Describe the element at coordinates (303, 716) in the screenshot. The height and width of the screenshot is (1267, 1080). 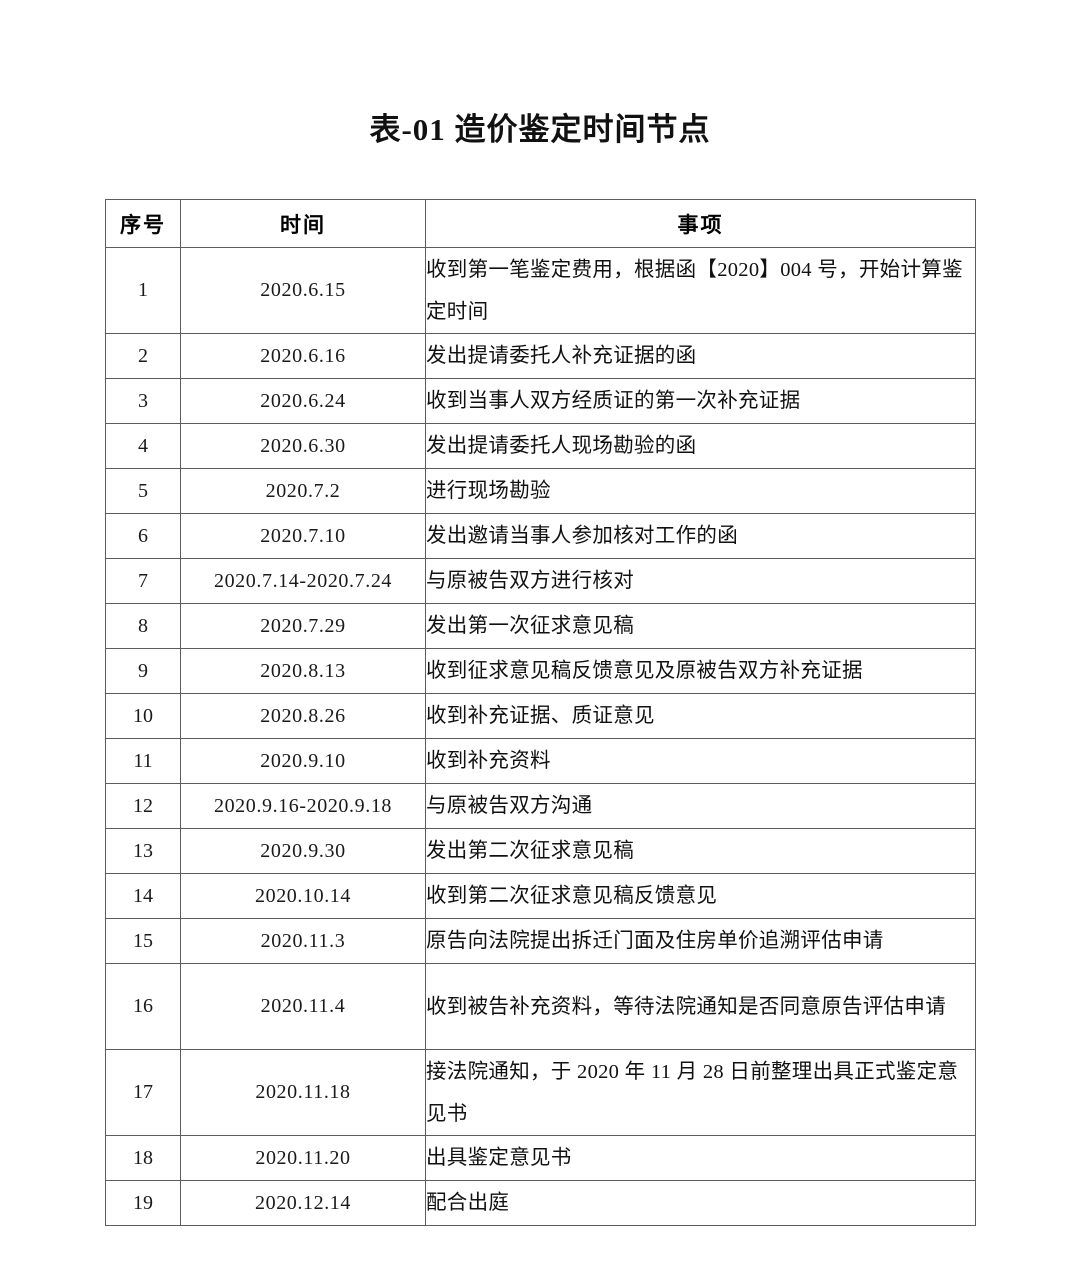
I see `row-date-cell: 2020.8.26` at that location.